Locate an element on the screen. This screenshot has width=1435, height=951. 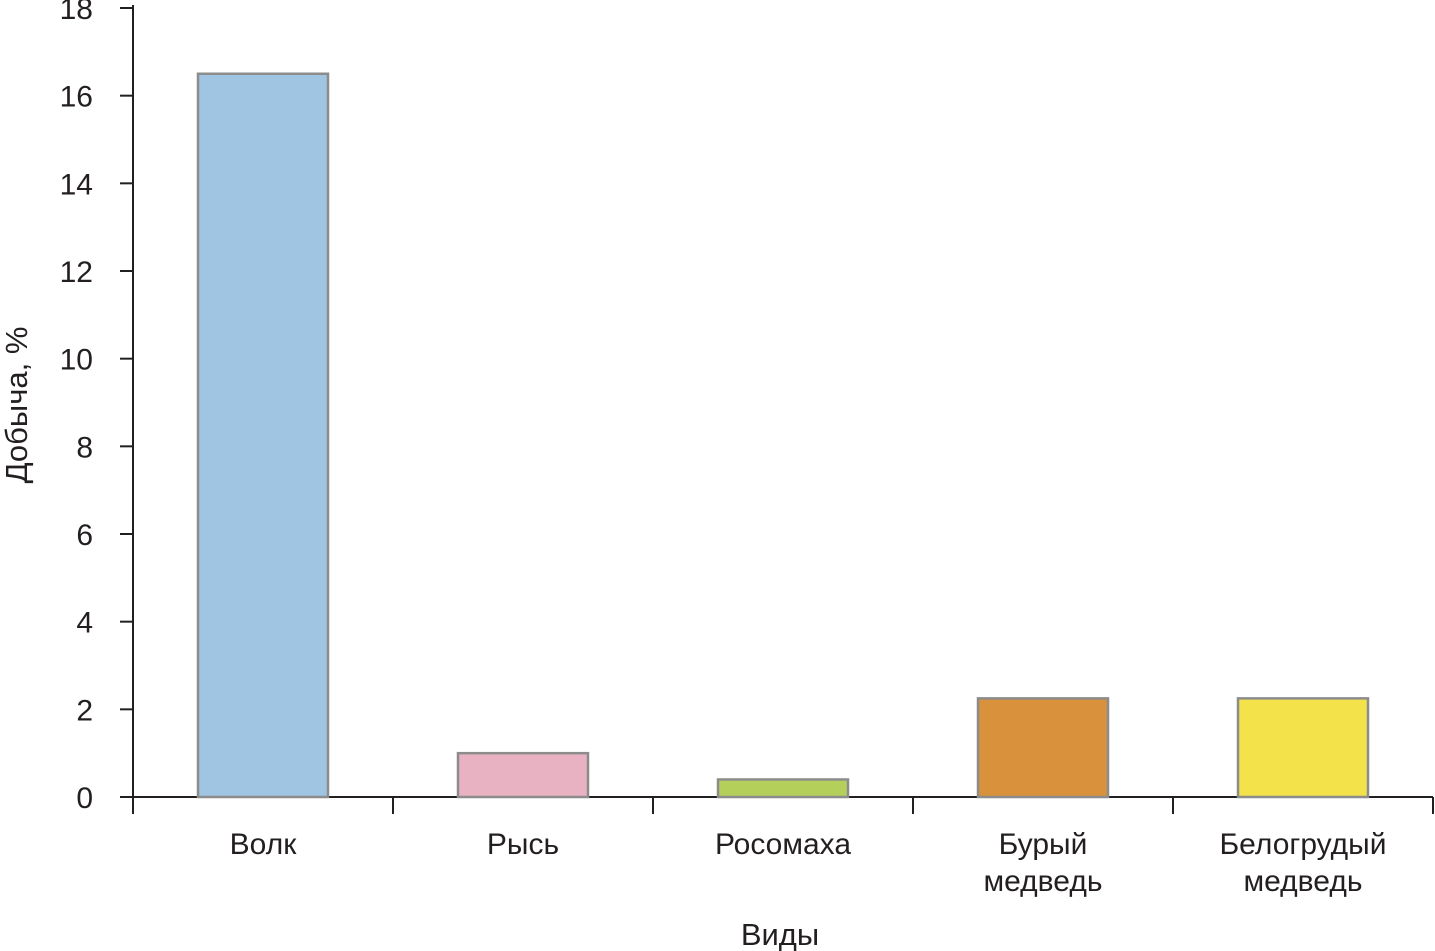
y-tick-label: 18 is located at coordinates (76, 13).